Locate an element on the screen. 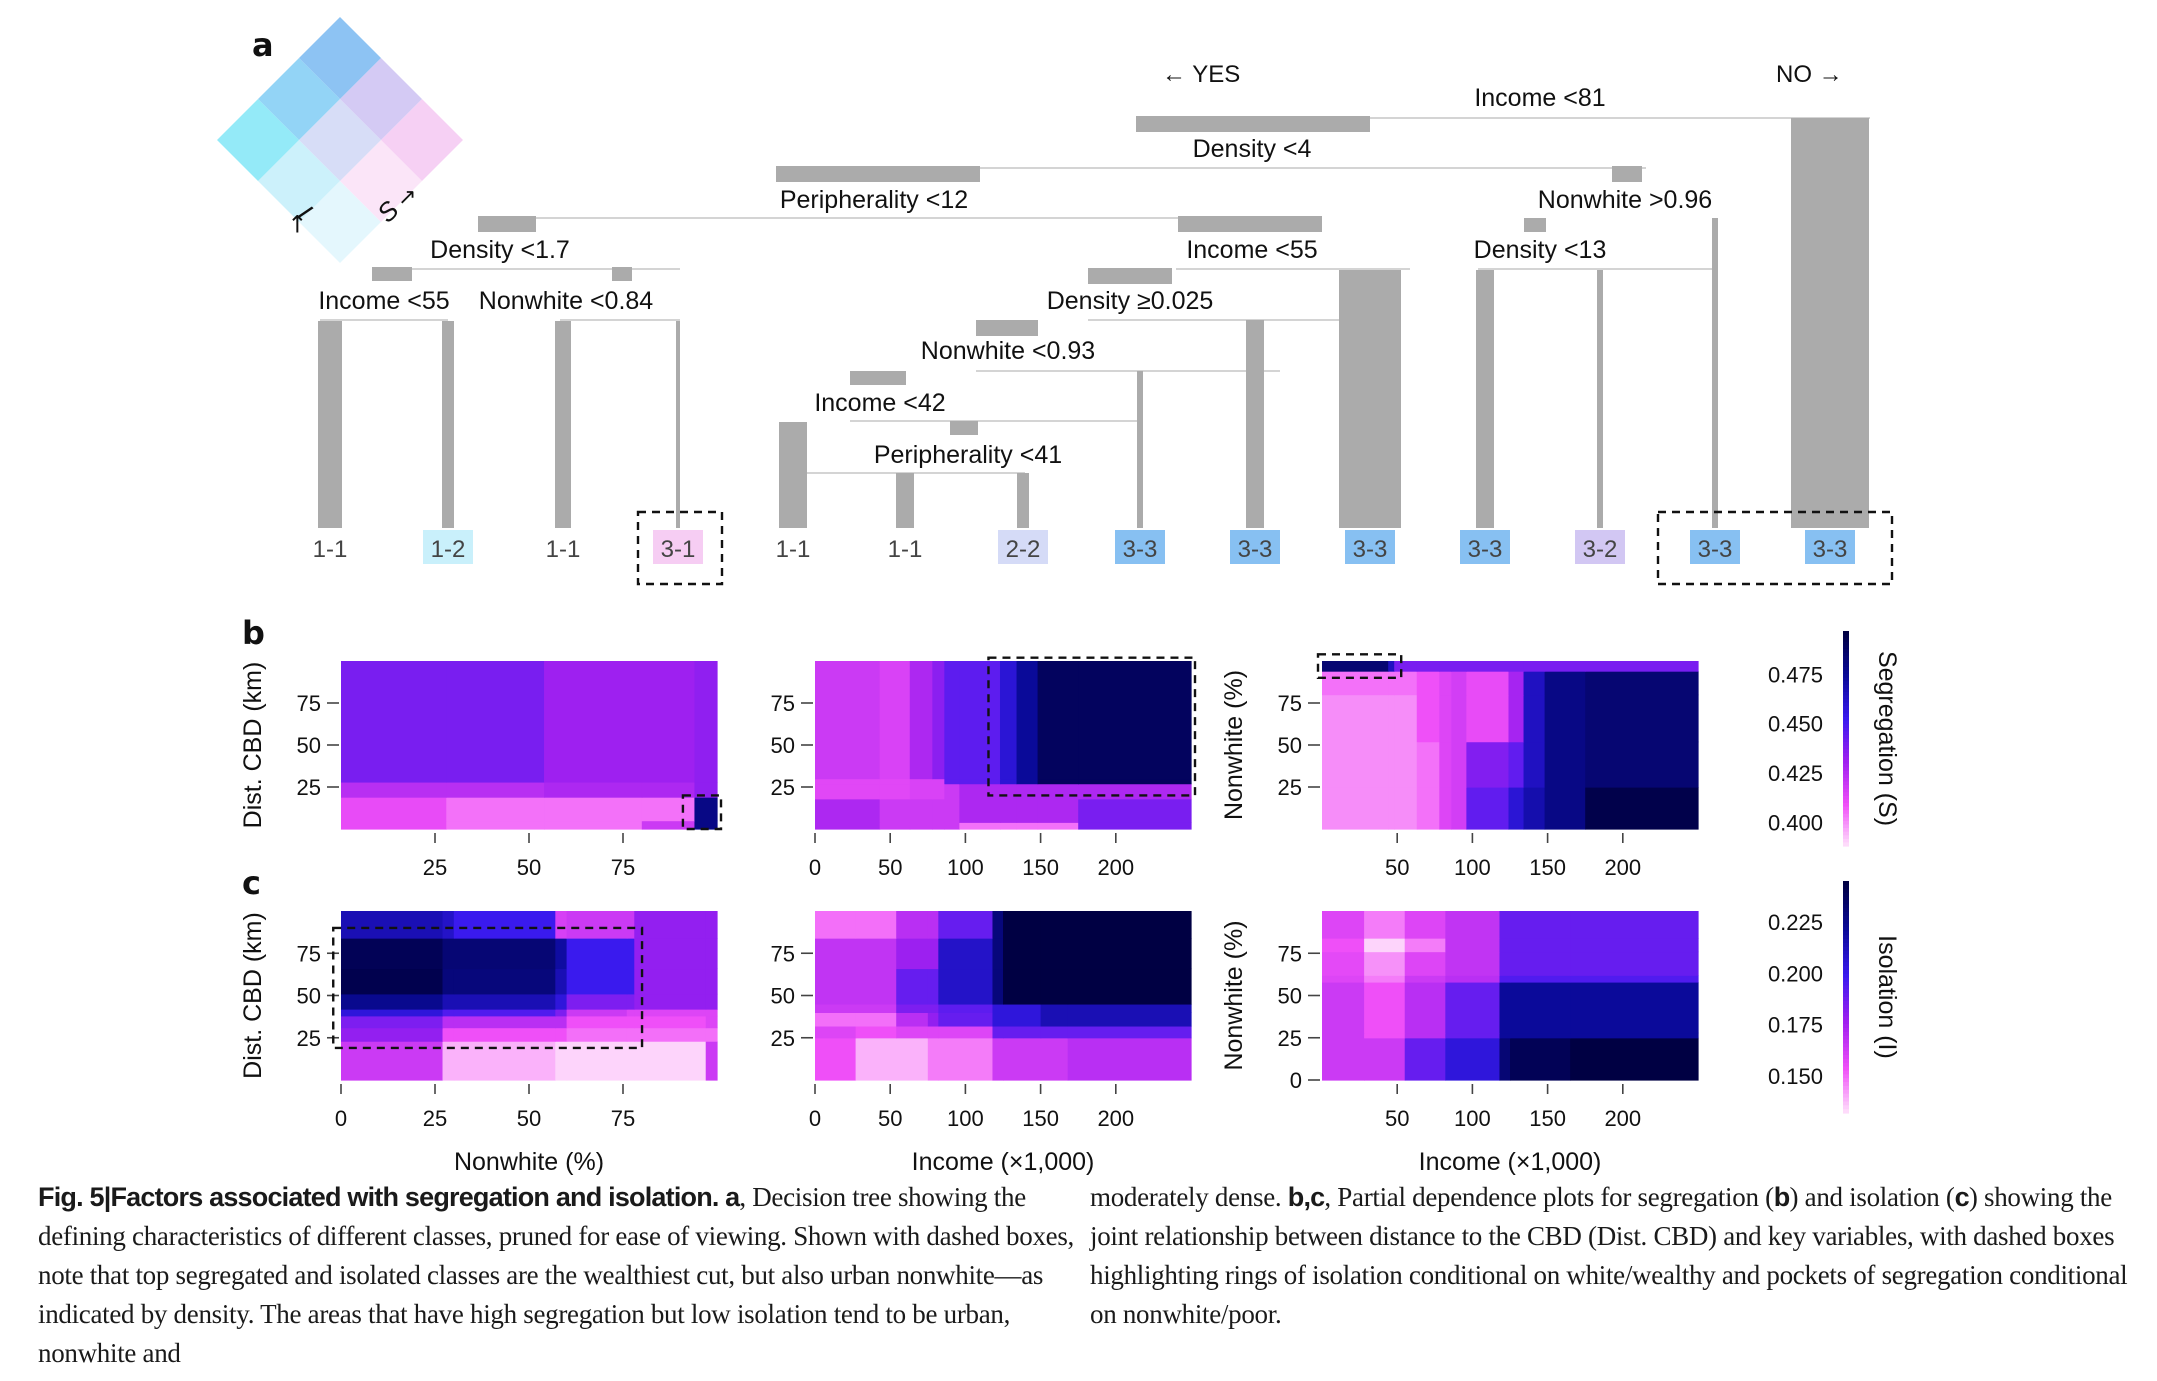 The height and width of the screenshot is (1381, 2157). colorbar-tick-label: 0.450 is located at coordinates (1795, 724).